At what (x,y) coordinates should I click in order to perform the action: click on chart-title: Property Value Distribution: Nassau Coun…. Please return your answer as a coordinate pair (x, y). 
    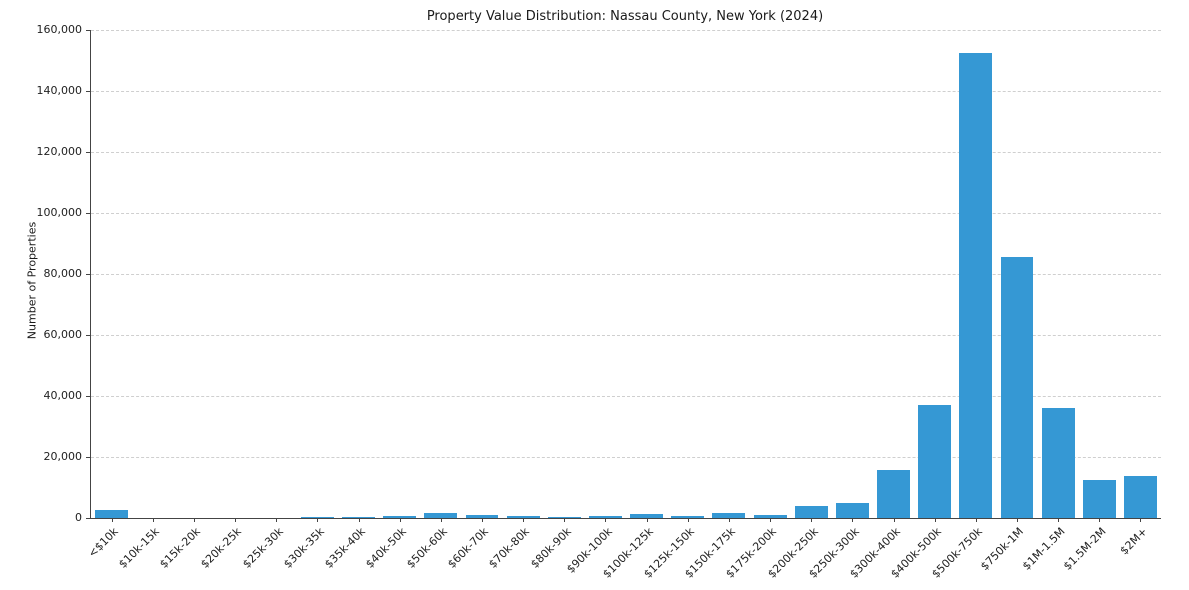
    Looking at the image, I should click on (625, 16).